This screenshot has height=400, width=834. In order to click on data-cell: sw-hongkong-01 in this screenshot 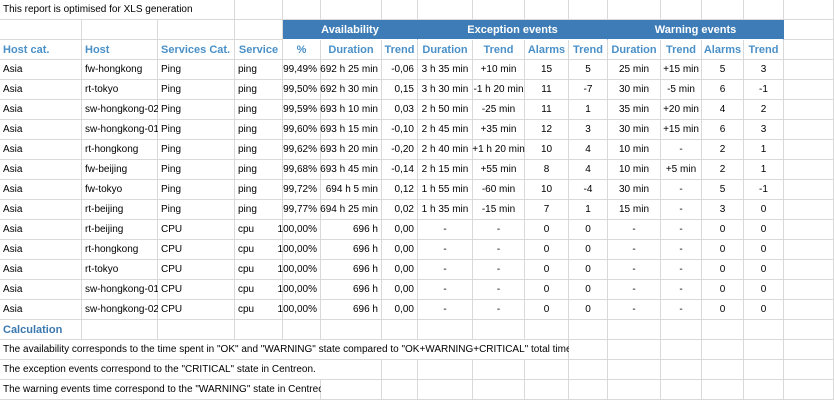, I will do `click(120, 290)`.